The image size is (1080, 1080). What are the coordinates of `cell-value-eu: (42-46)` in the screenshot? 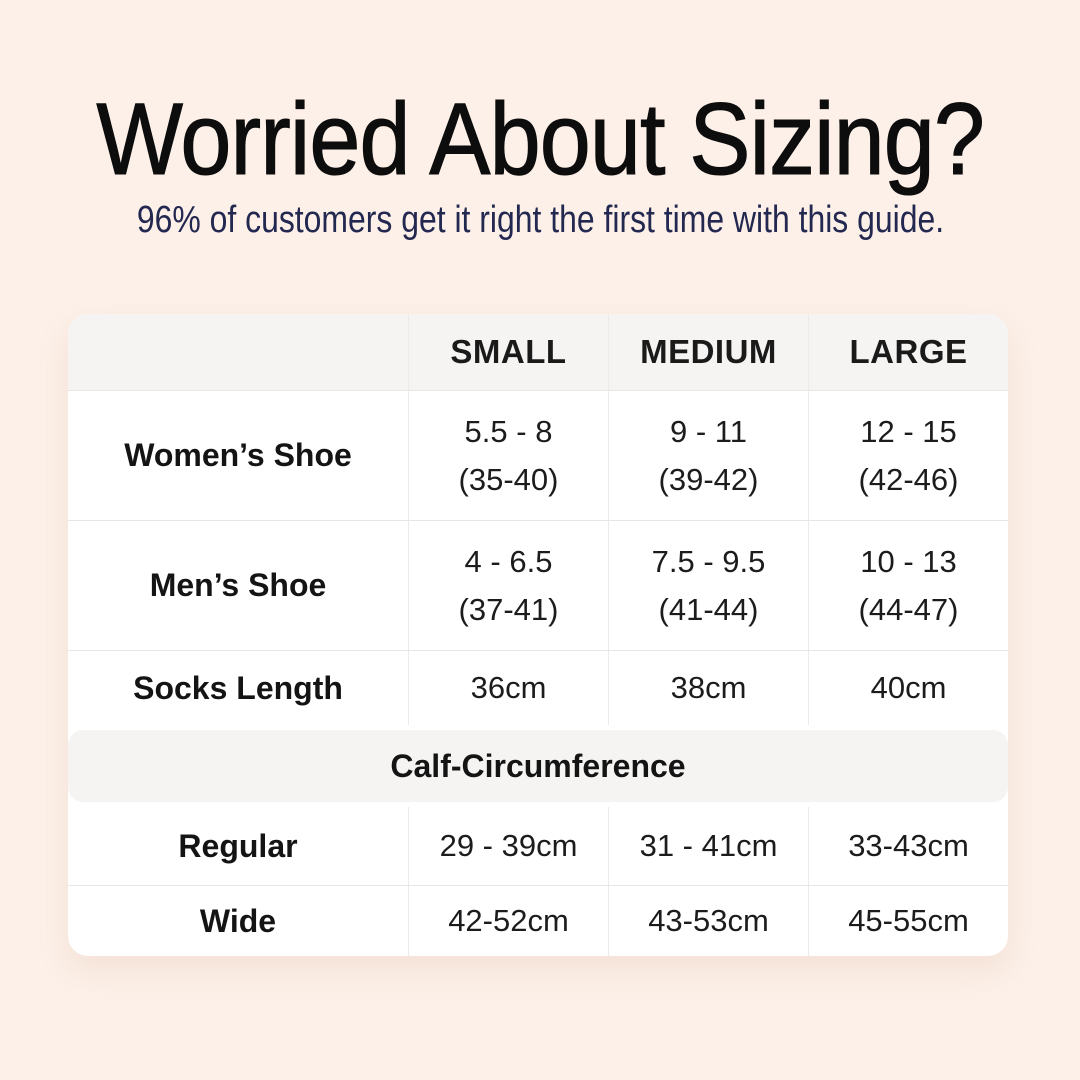 It's located at (908, 479).